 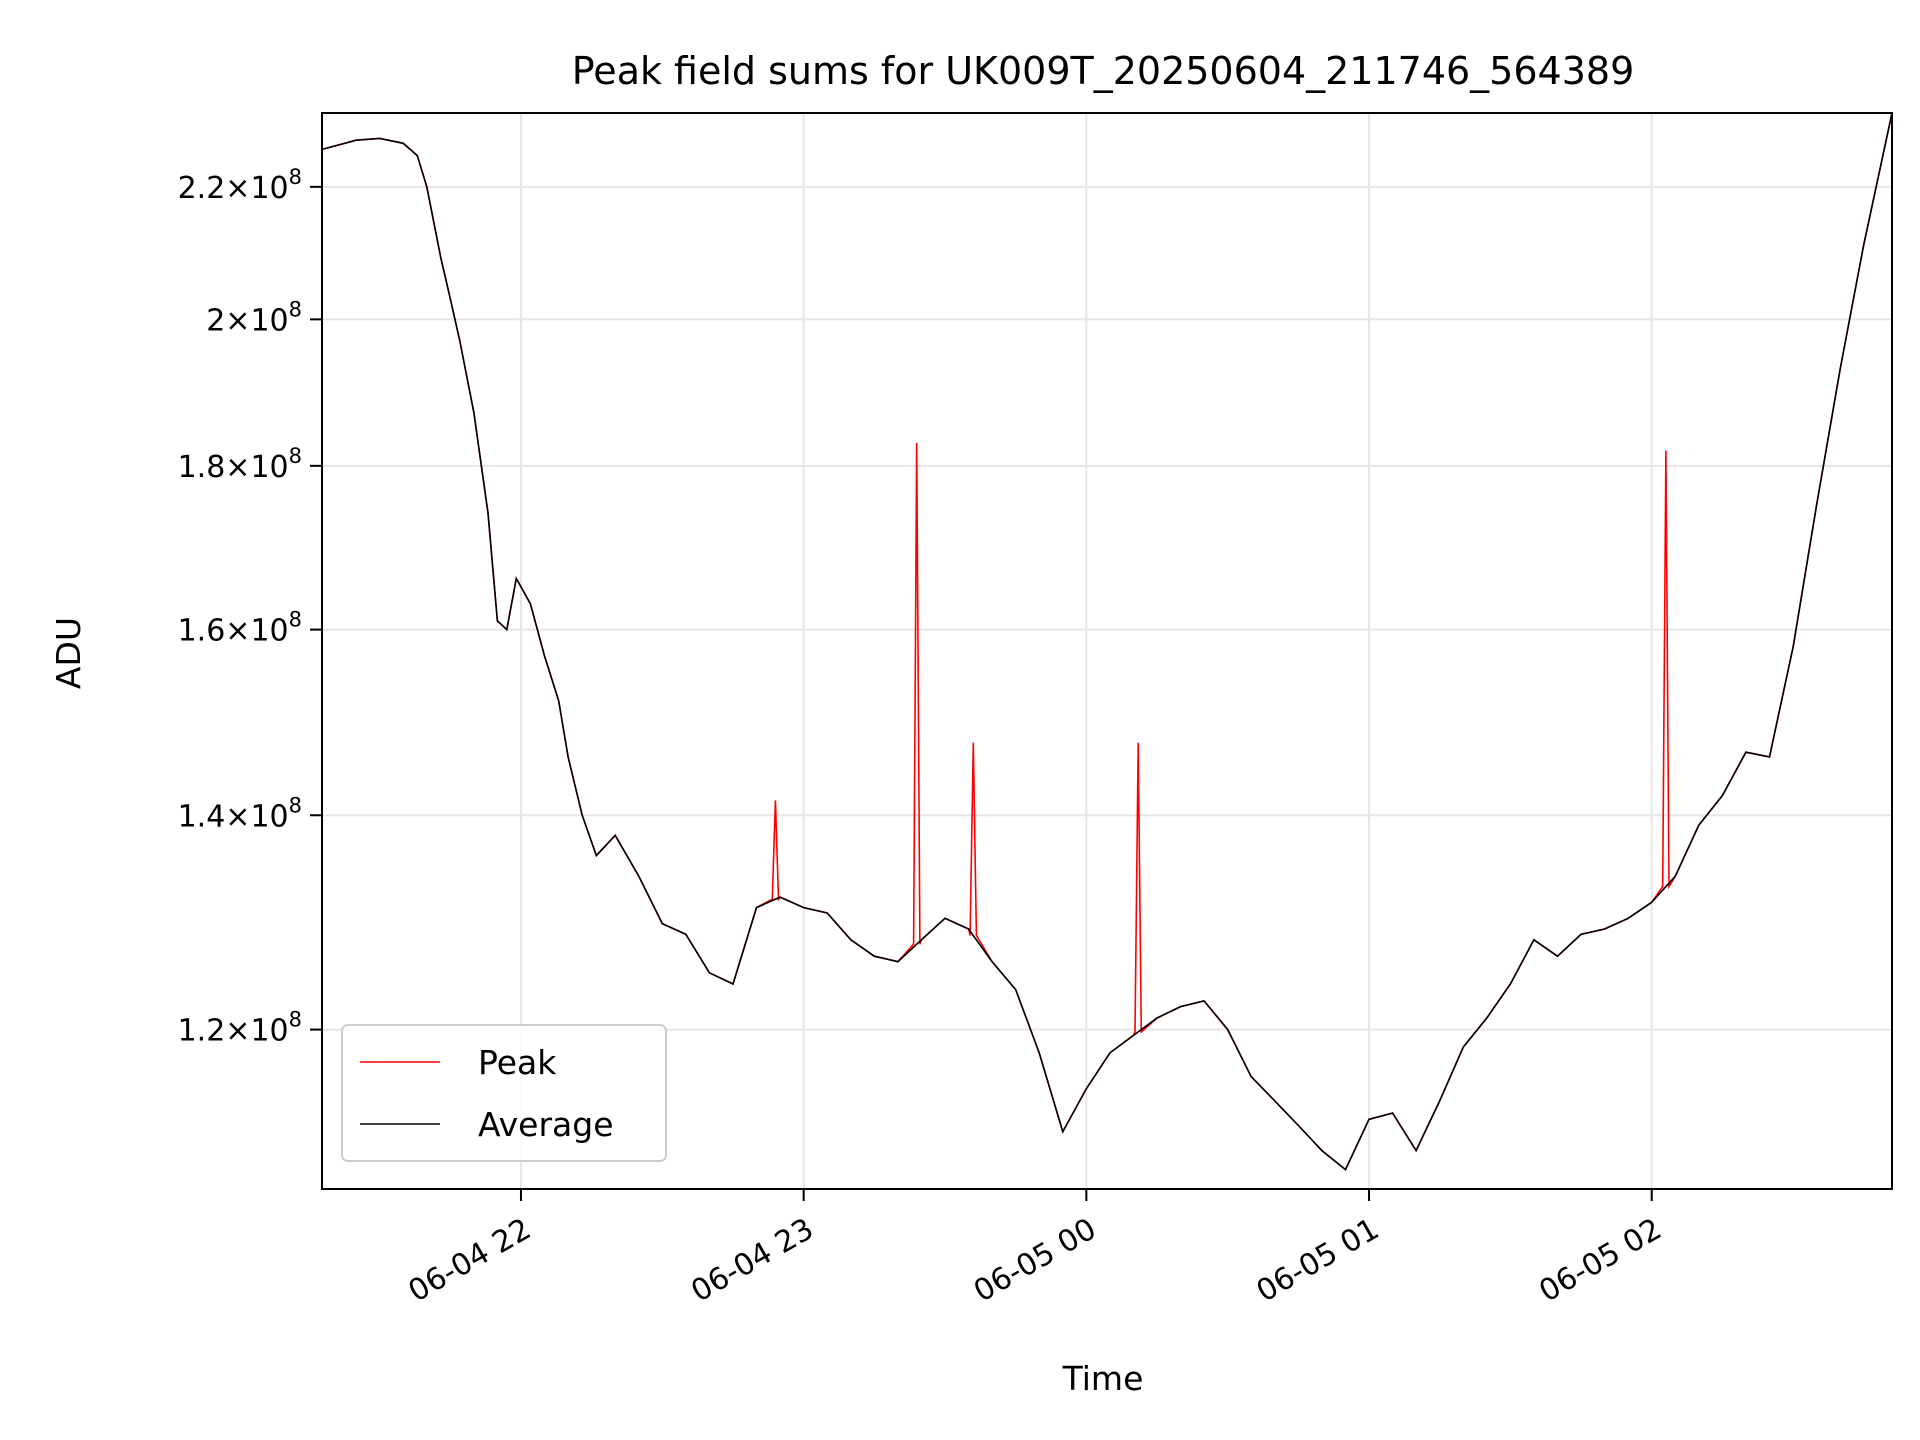 I want to click on x-tick-label-4: 06-05 02, so click(x=1600, y=1261).